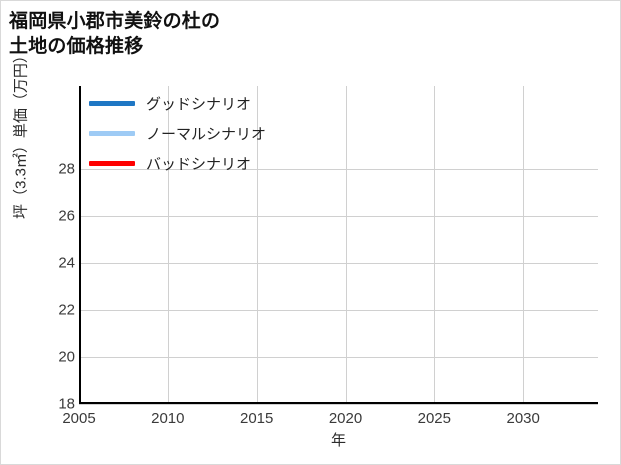  Describe the element at coordinates (66, 357) in the screenshot. I see `y-tick-20: 20` at that location.